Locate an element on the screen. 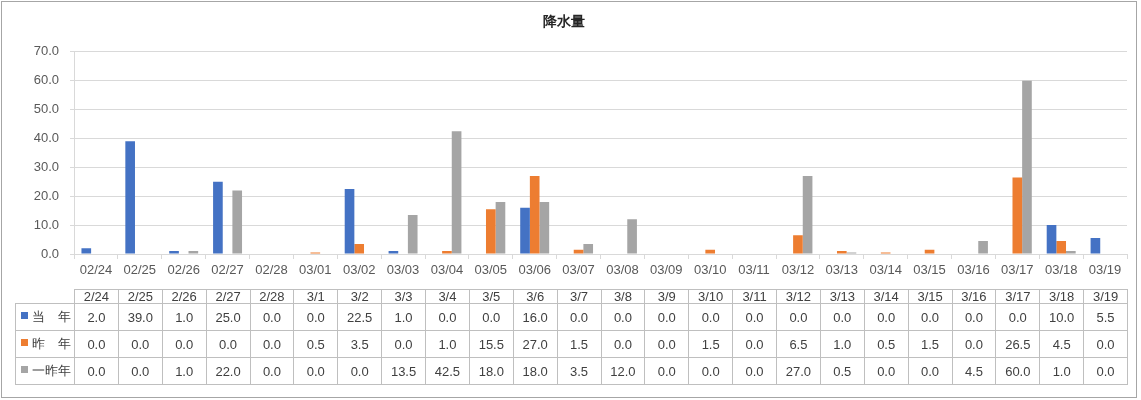 Image resolution: width=1141 pixels, height=400 pixels. y-tick-label: 50.0 is located at coordinates (46, 109).